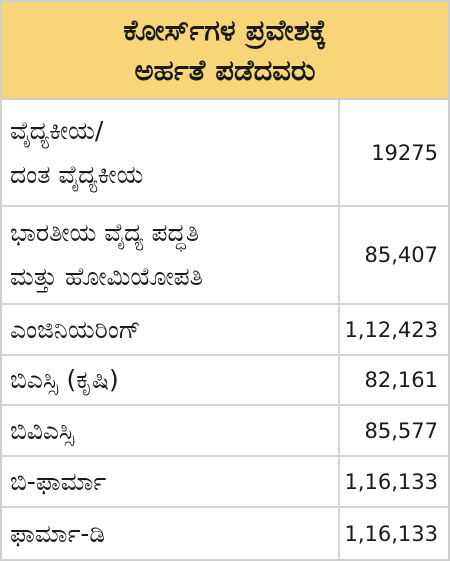 Image resolution: width=450 pixels, height=561 pixels. I want to click on row-value: 1,12,423, so click(391, 329).